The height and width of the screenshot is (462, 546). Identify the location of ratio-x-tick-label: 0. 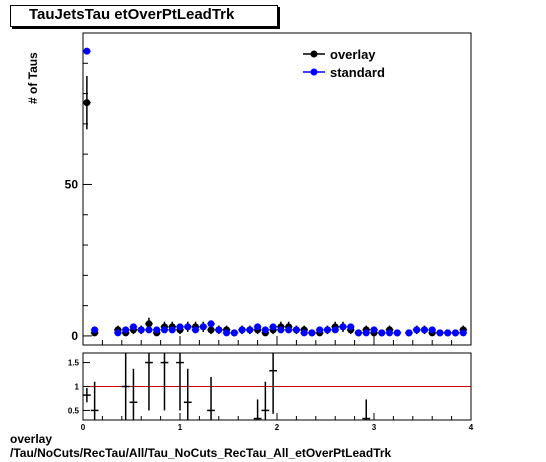
(83, 427).